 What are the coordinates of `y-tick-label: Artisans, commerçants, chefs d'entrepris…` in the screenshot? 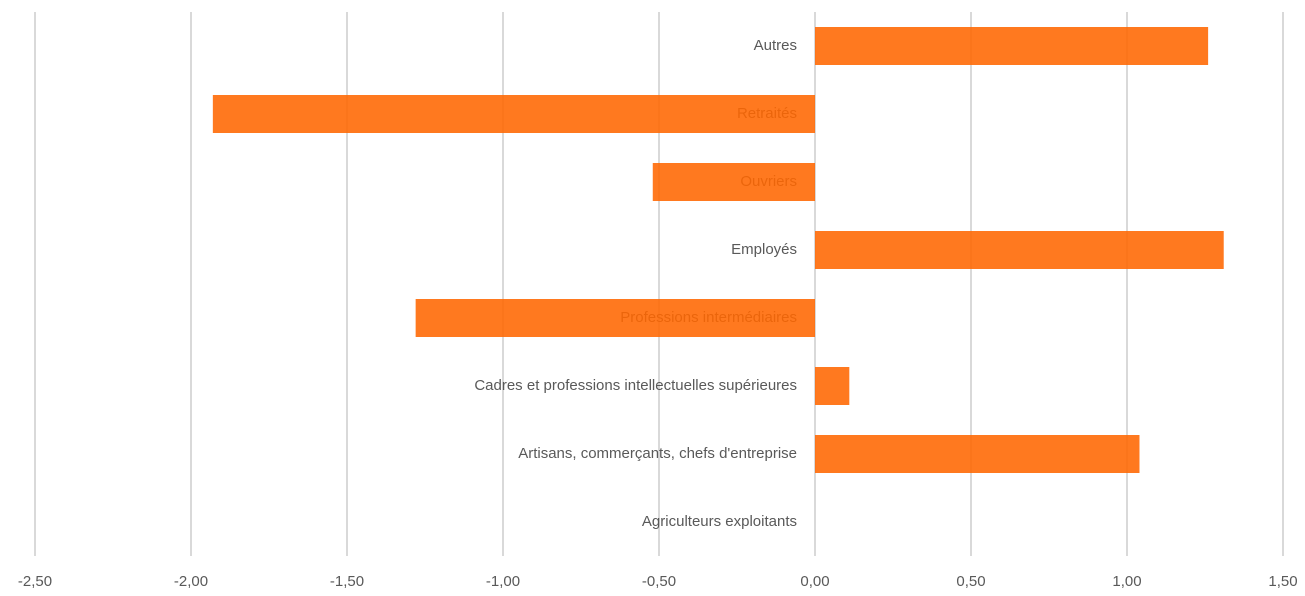 It's located at (657, 453).